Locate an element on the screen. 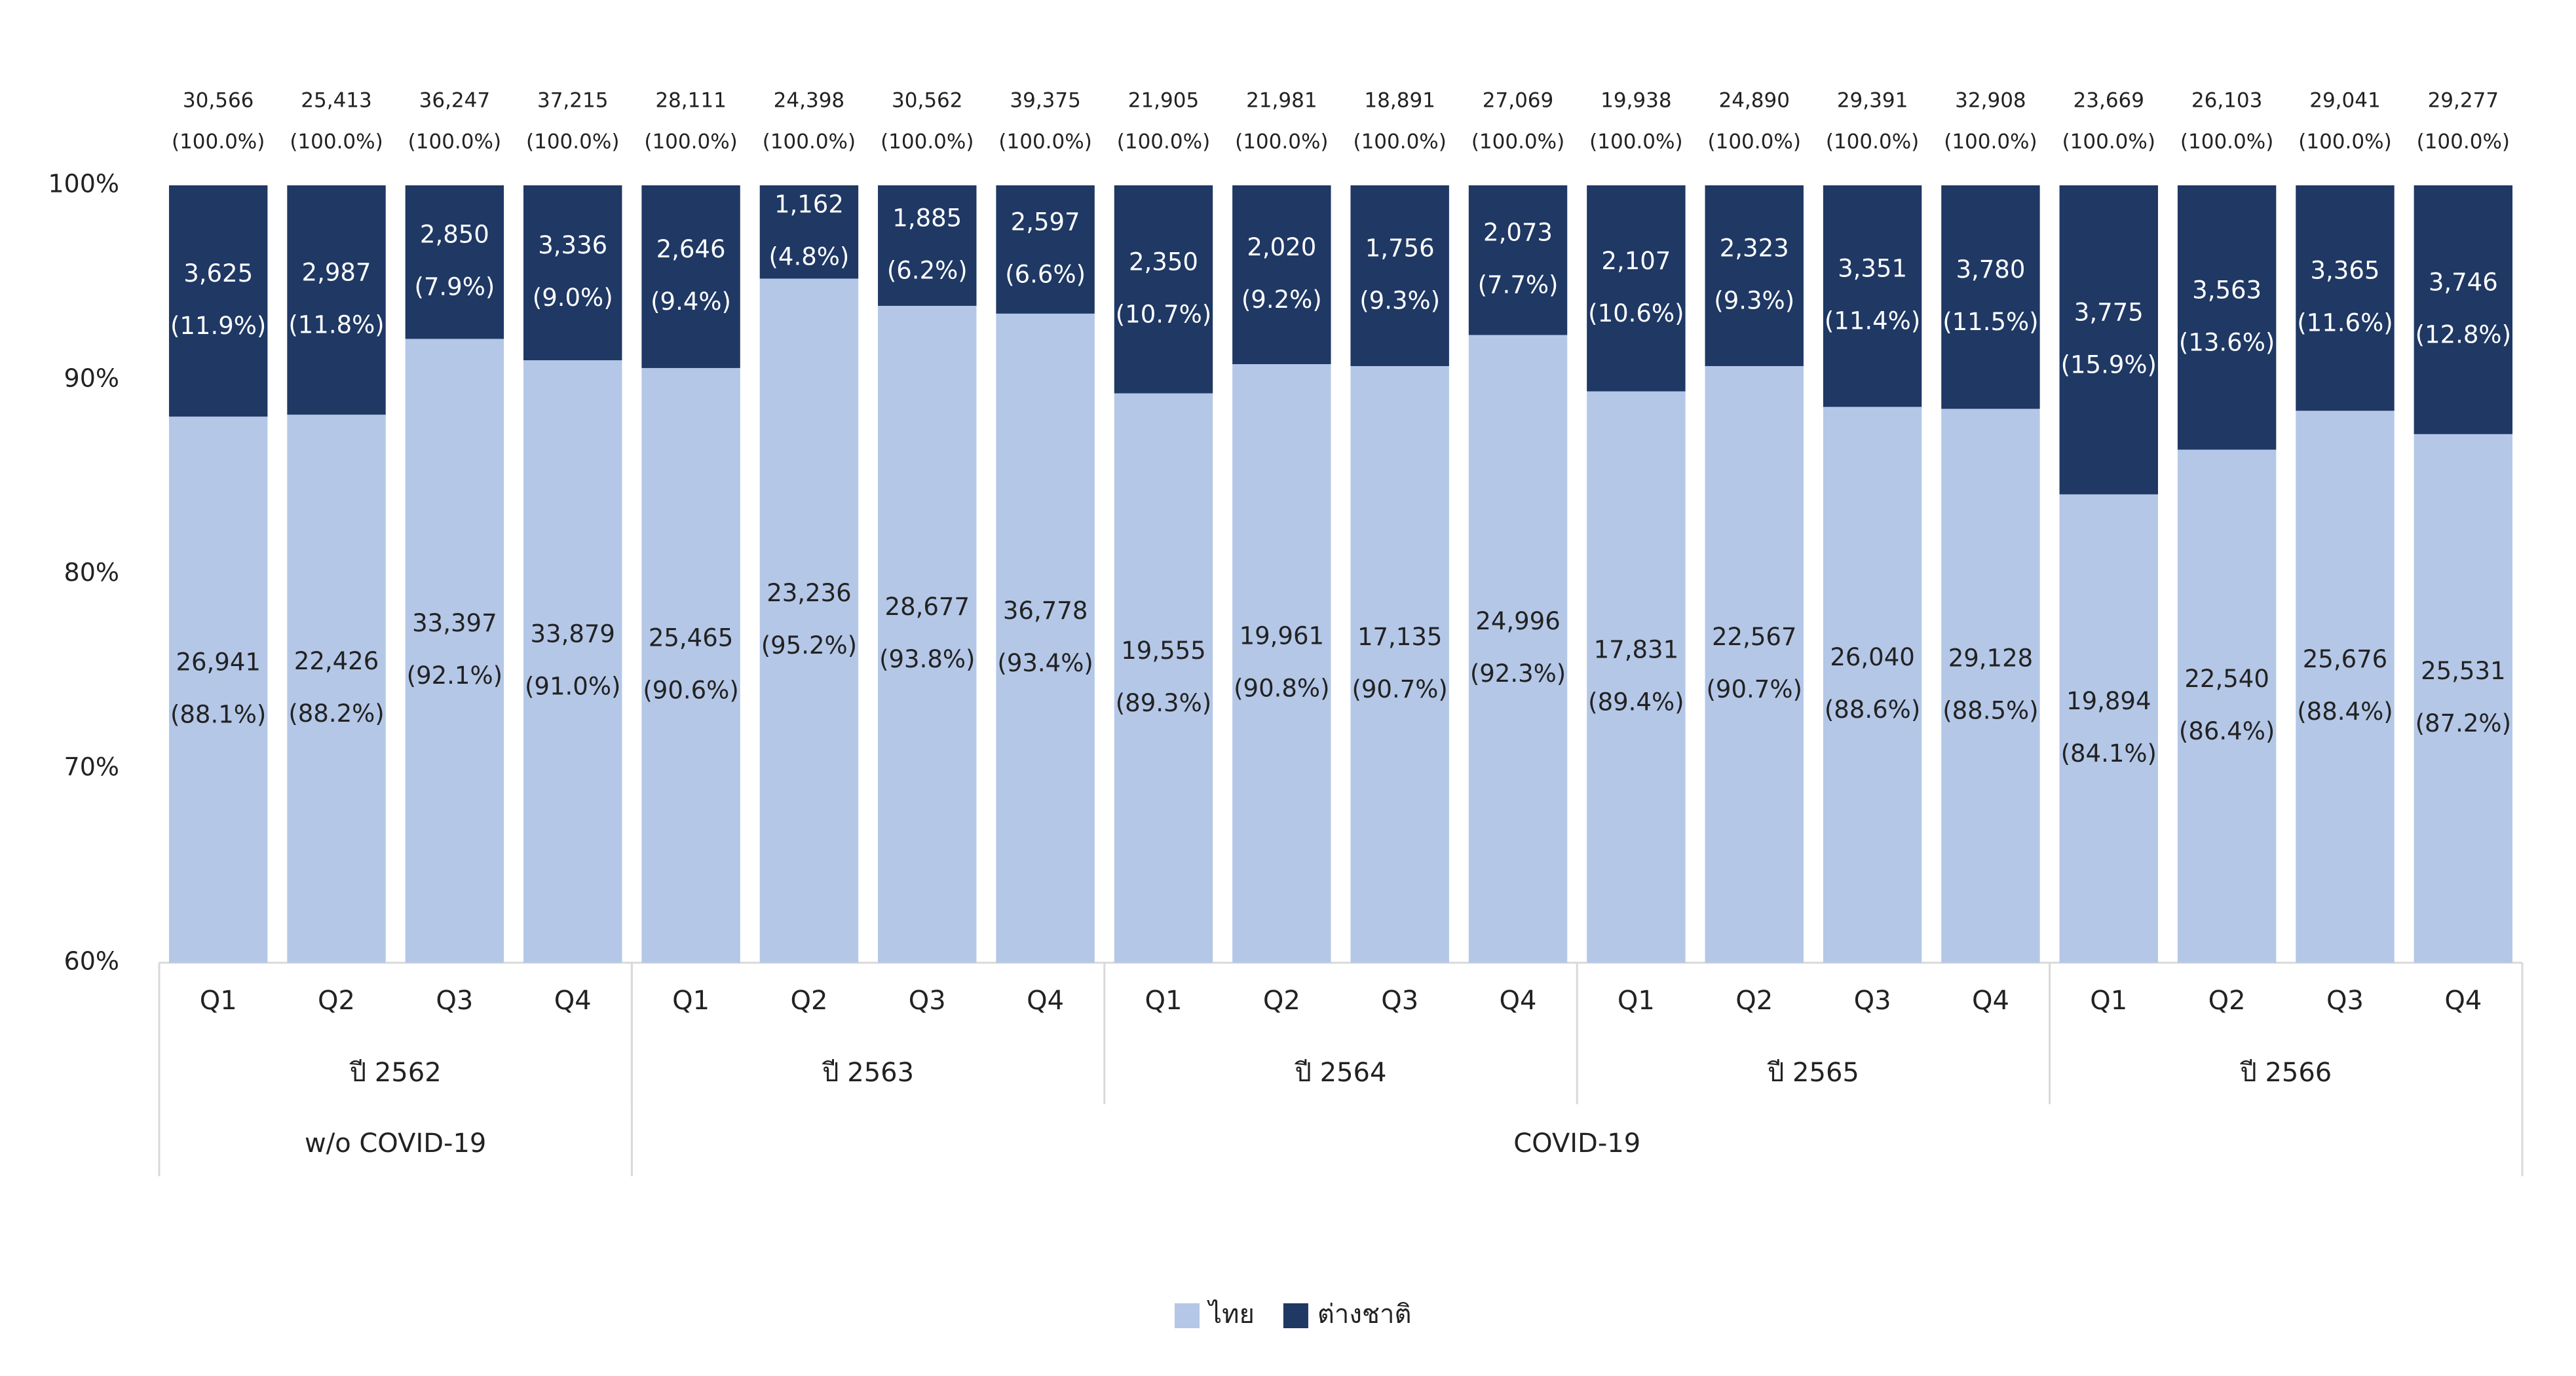 Image resolution: width=2576 pixels, height=1376 pixels. count-label: 3,625 is located at coordinates (218, 273).